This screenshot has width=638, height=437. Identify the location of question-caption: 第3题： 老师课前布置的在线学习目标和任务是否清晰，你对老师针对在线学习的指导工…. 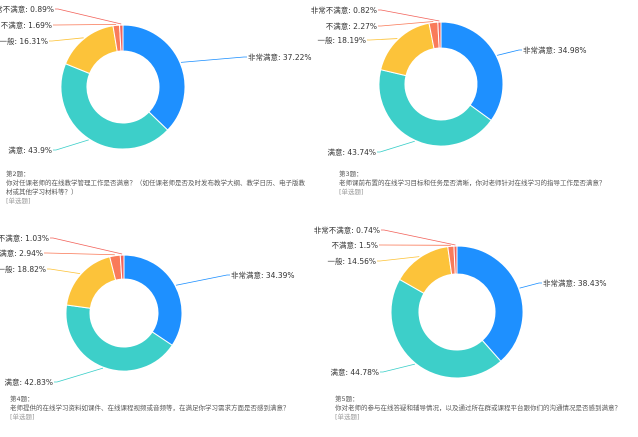
(484, 183).